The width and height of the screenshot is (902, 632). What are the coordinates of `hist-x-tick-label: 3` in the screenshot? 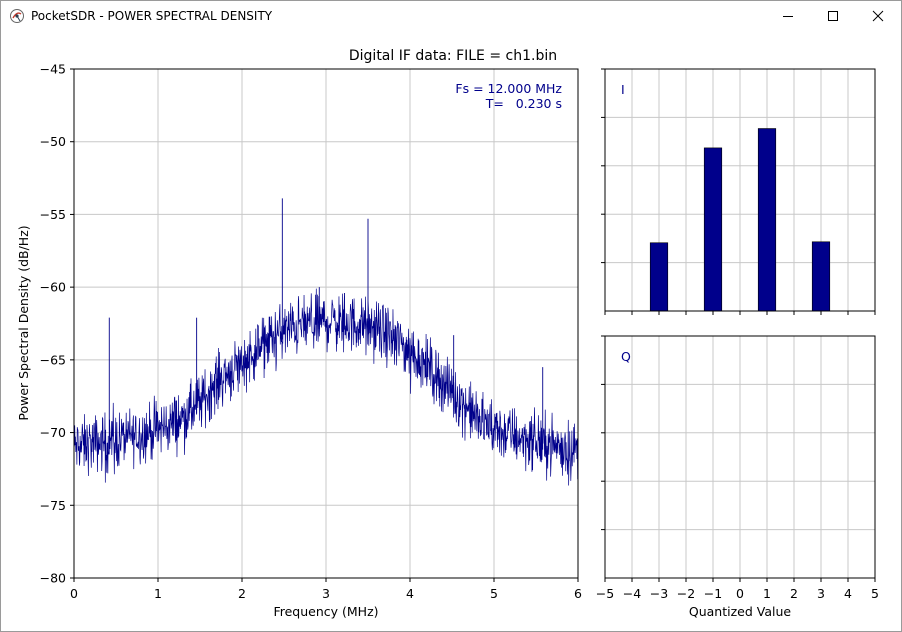 It's located at (821, 593).